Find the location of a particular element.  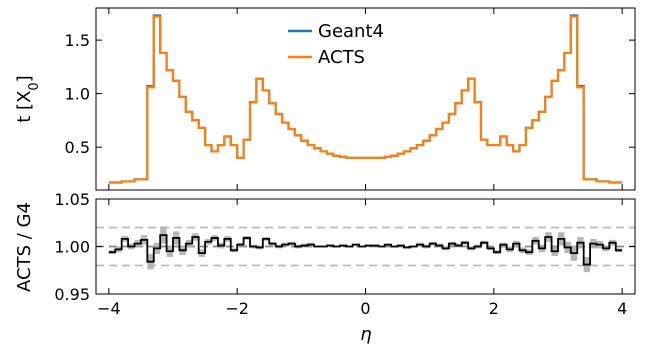

bottom-y-tick-label: 1.05 is located at coordinates (72, 199).